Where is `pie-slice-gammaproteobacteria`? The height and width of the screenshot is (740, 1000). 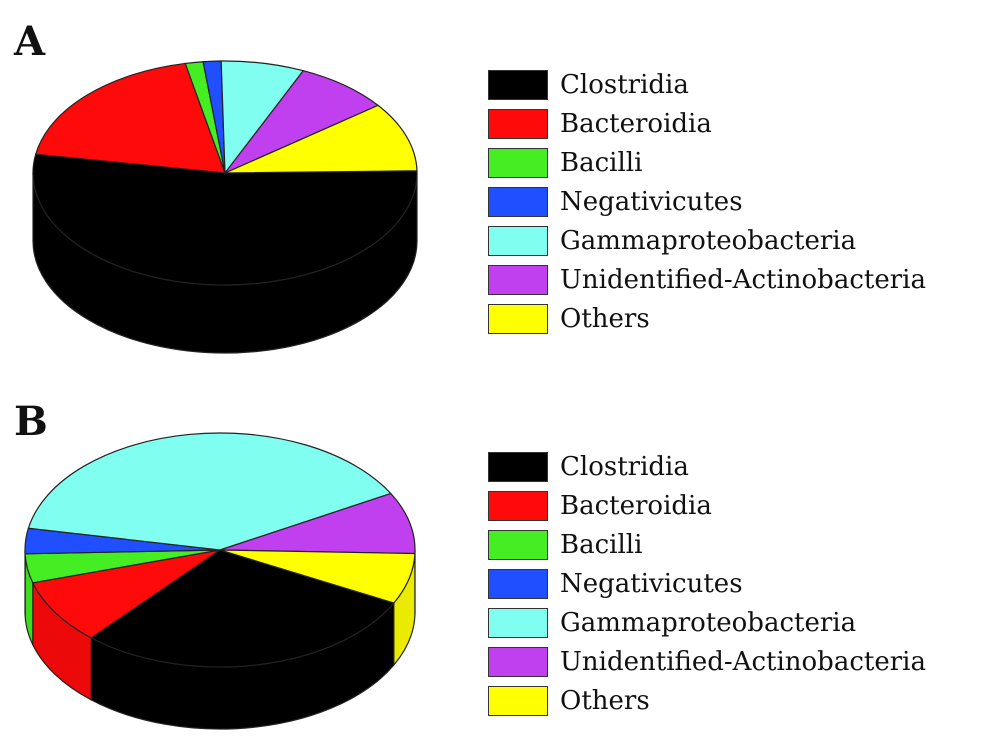
pie-slice-gammaproteobacteria is located at coordinates (209, 491).